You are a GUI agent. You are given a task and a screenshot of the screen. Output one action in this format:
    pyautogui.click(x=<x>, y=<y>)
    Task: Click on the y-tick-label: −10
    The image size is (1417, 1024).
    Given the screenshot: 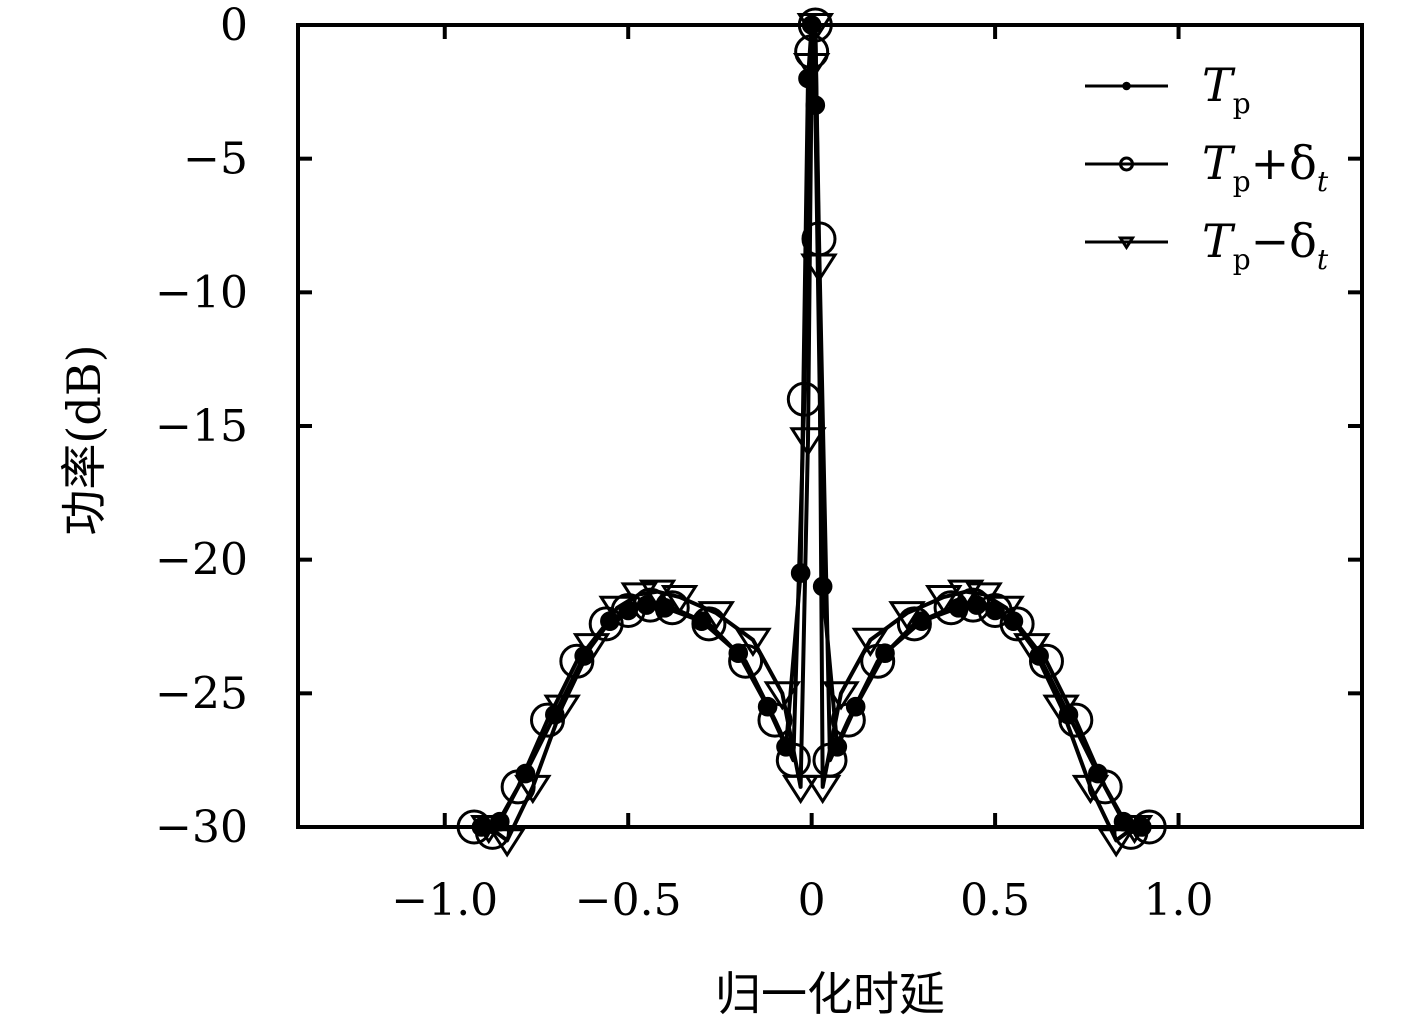 What is the action you would take?
    pyautogui.click(x=201, y=292)
    